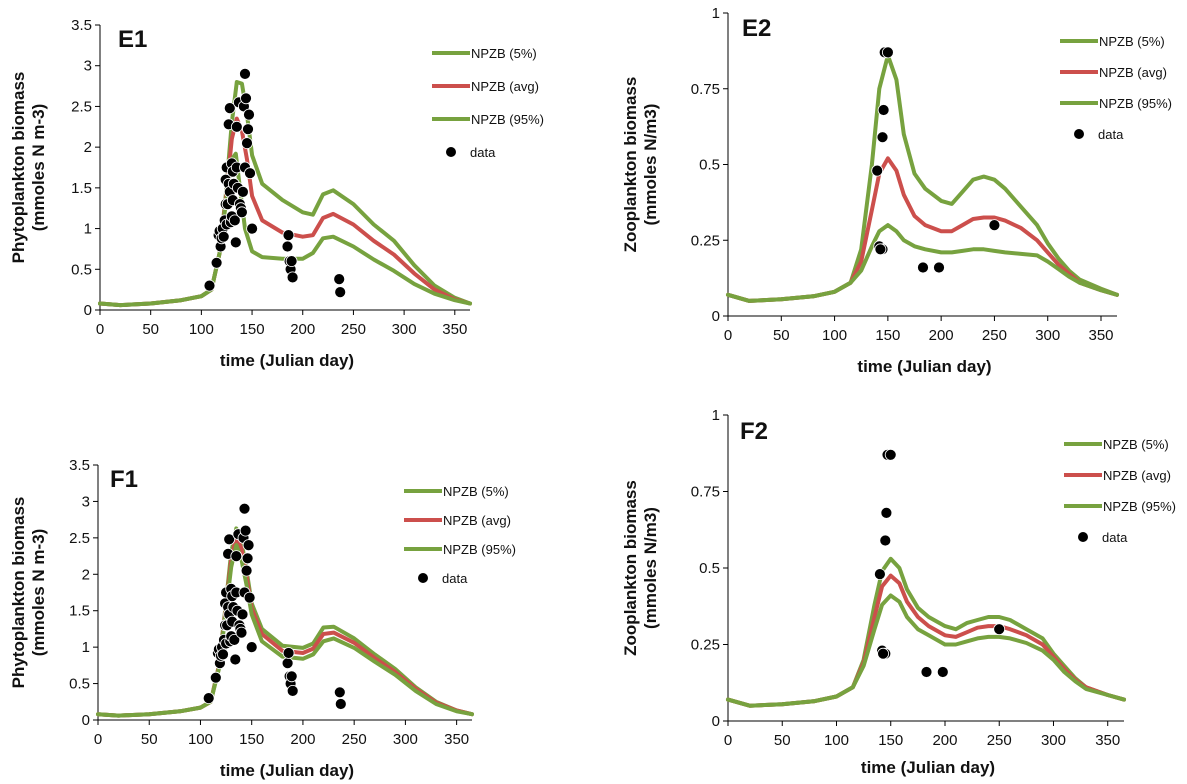 The image size is (1187, 784). Describe the element at coordinates (38, 168) in the screenshot. I see `e1-y-axis-title: (mmoles N m-3)` at that location.